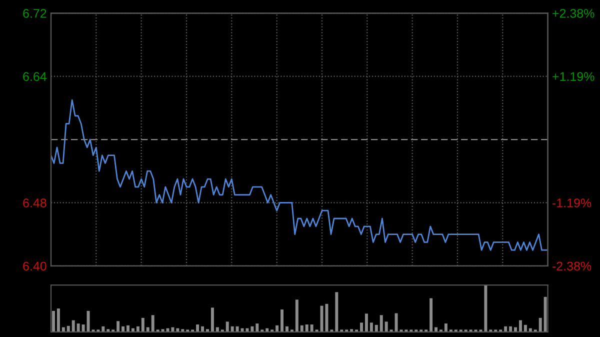  What do you see at coordinates (34, 76) in the screenshot?
I see `y-tick-label: 6.64` at bounding box center [34, 76].